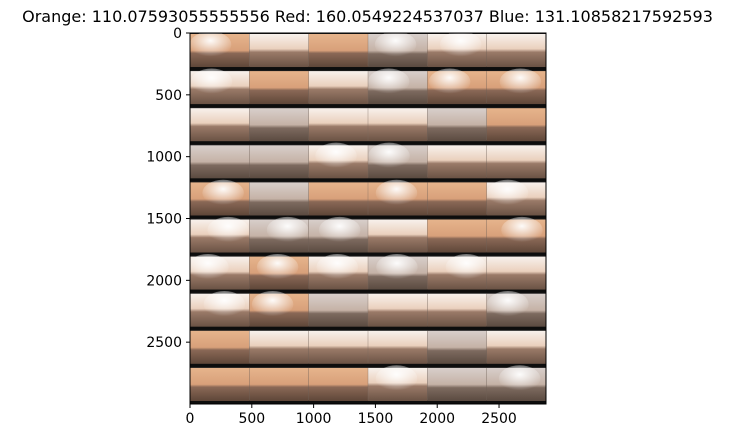 The height and width of the screenshot is (435, 735). I want to click on y-tick-label: 2000, so click(164, 281).